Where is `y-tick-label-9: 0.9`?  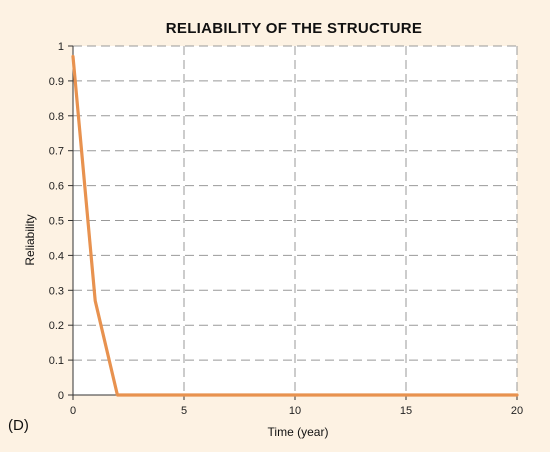 y-tick-label-9: 0.9 is located at coordinates (56, 82).